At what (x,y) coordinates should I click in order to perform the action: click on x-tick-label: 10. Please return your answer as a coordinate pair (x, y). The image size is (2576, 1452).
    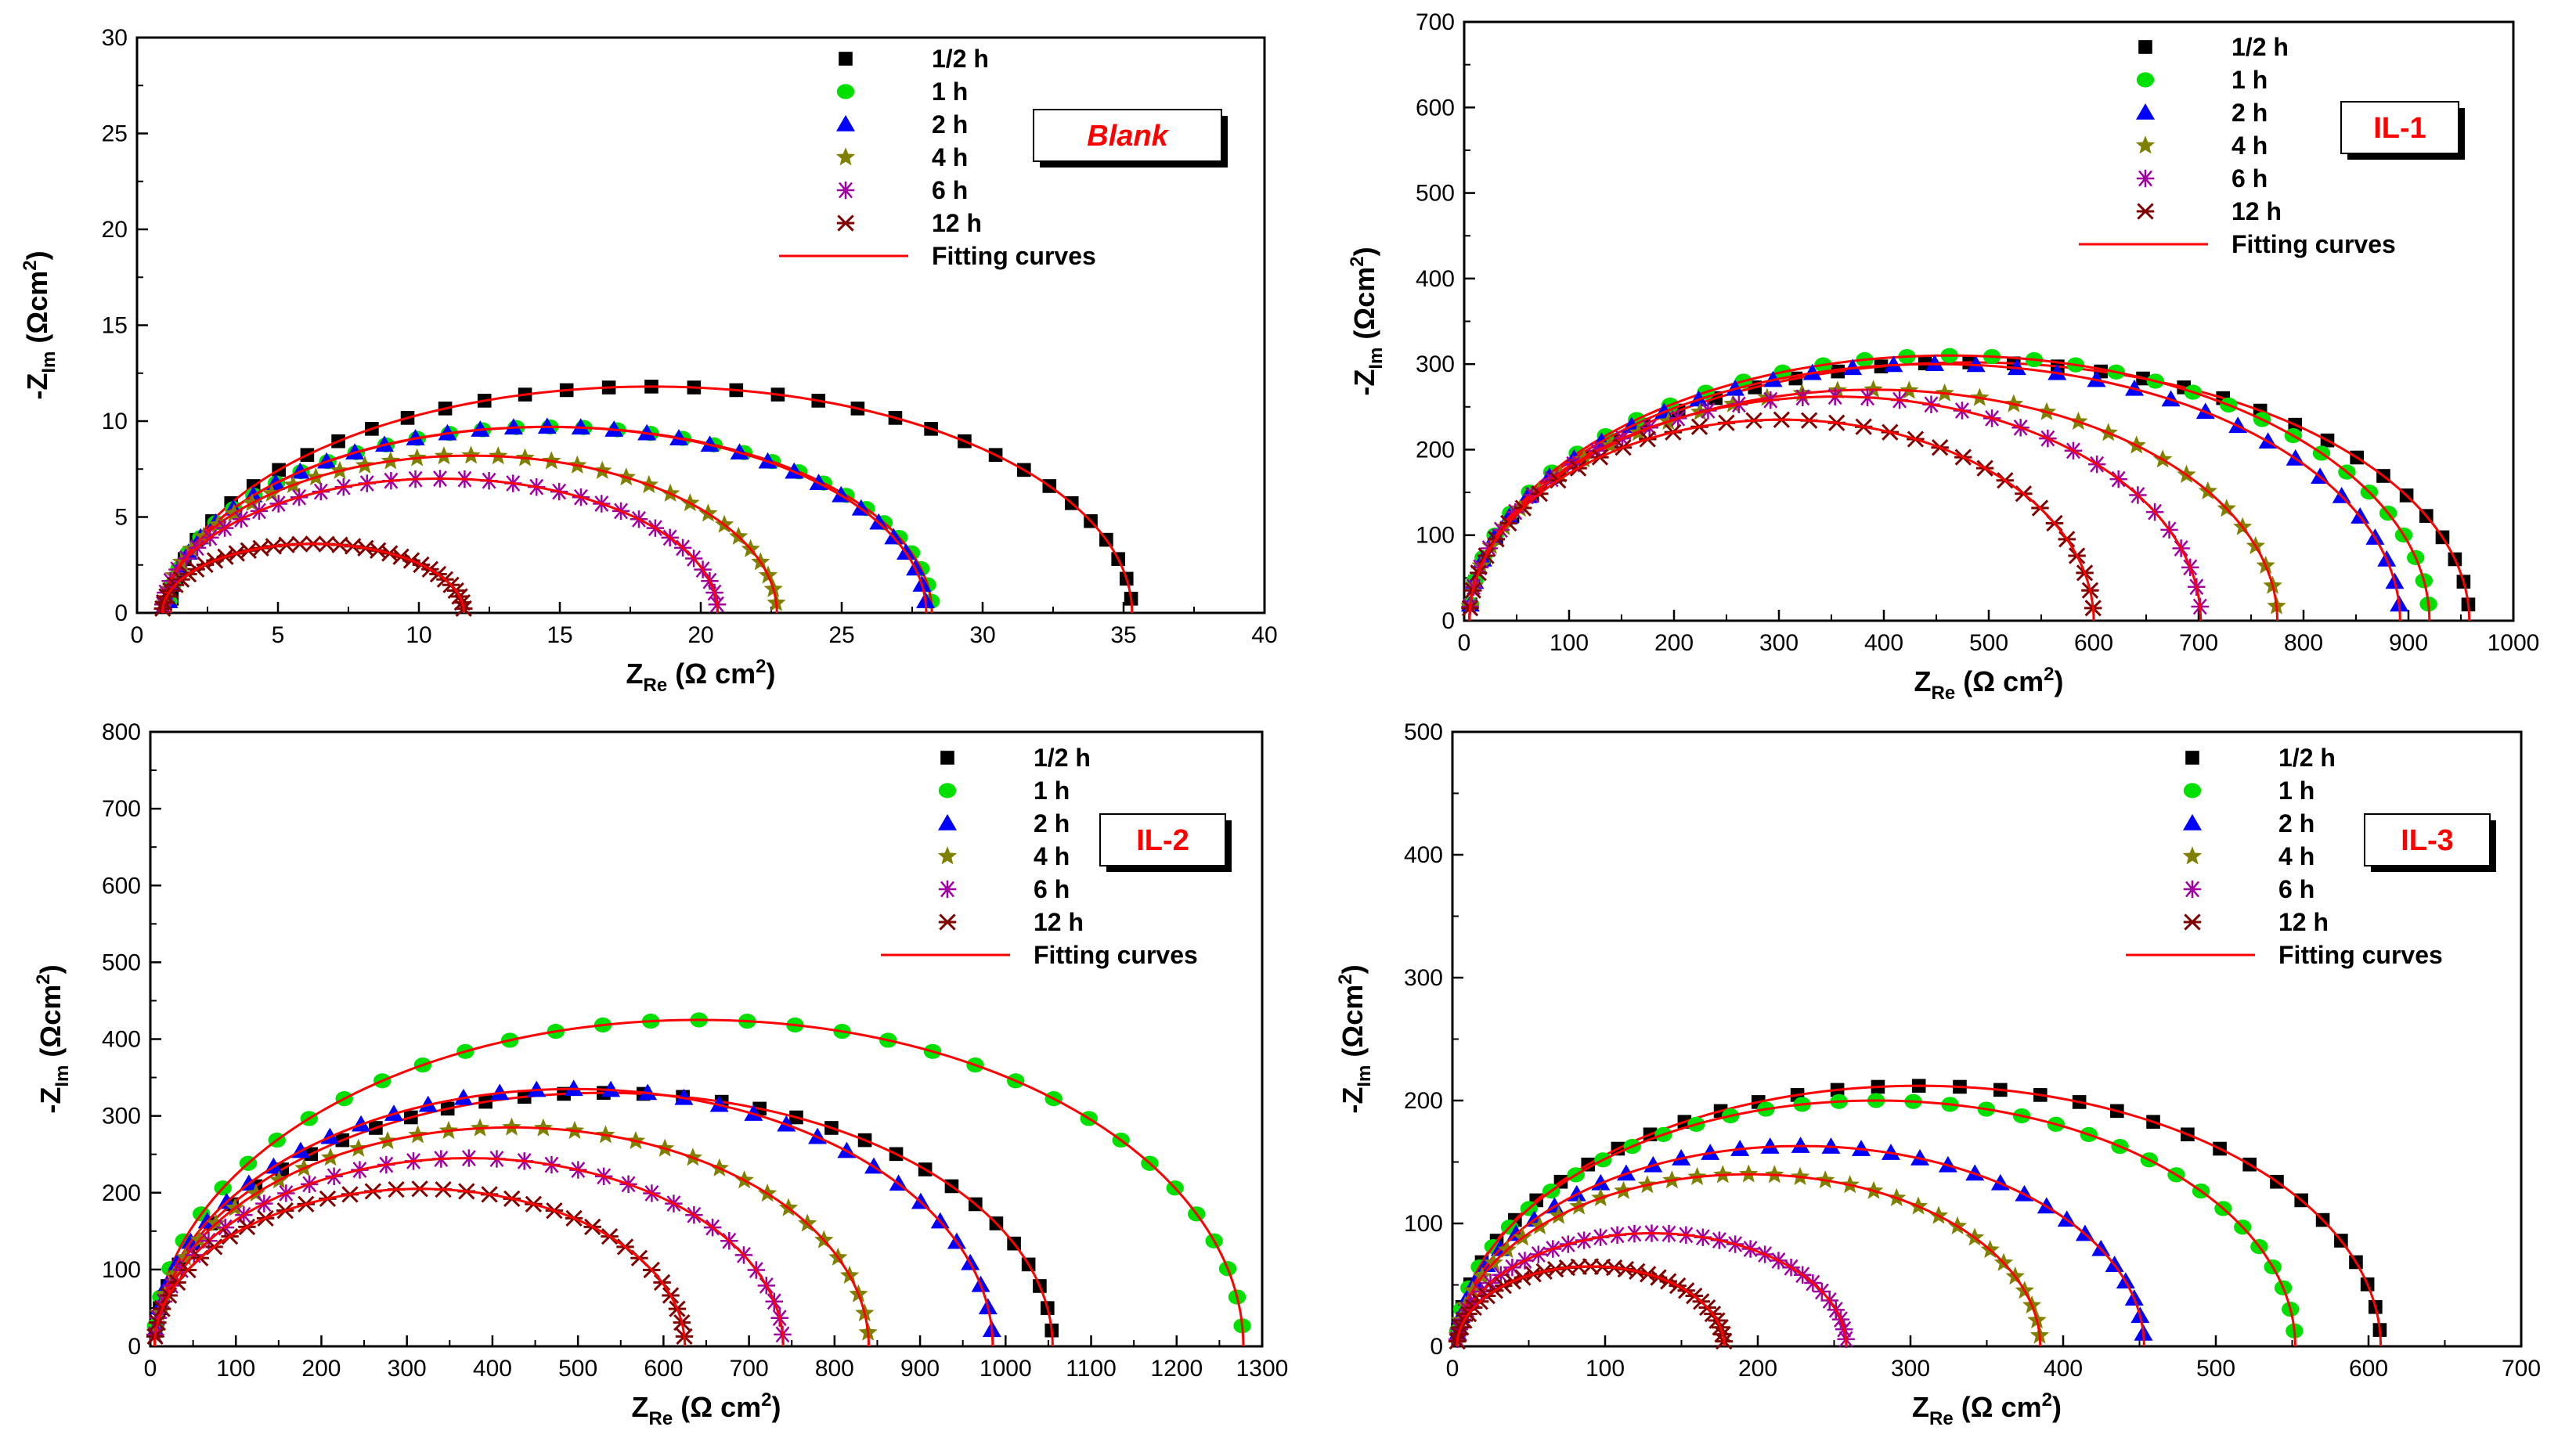
    Looking at the image, I should click on (418, 635).